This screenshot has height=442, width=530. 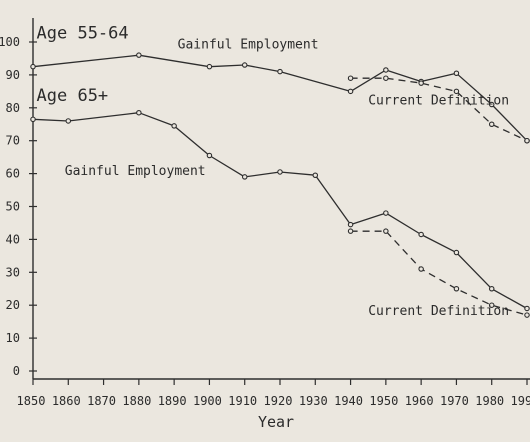 What do you see at coordinates (31, 401) in the screenshot?
I see `x-tick-label: 1850` at bounding box center [31, 401].